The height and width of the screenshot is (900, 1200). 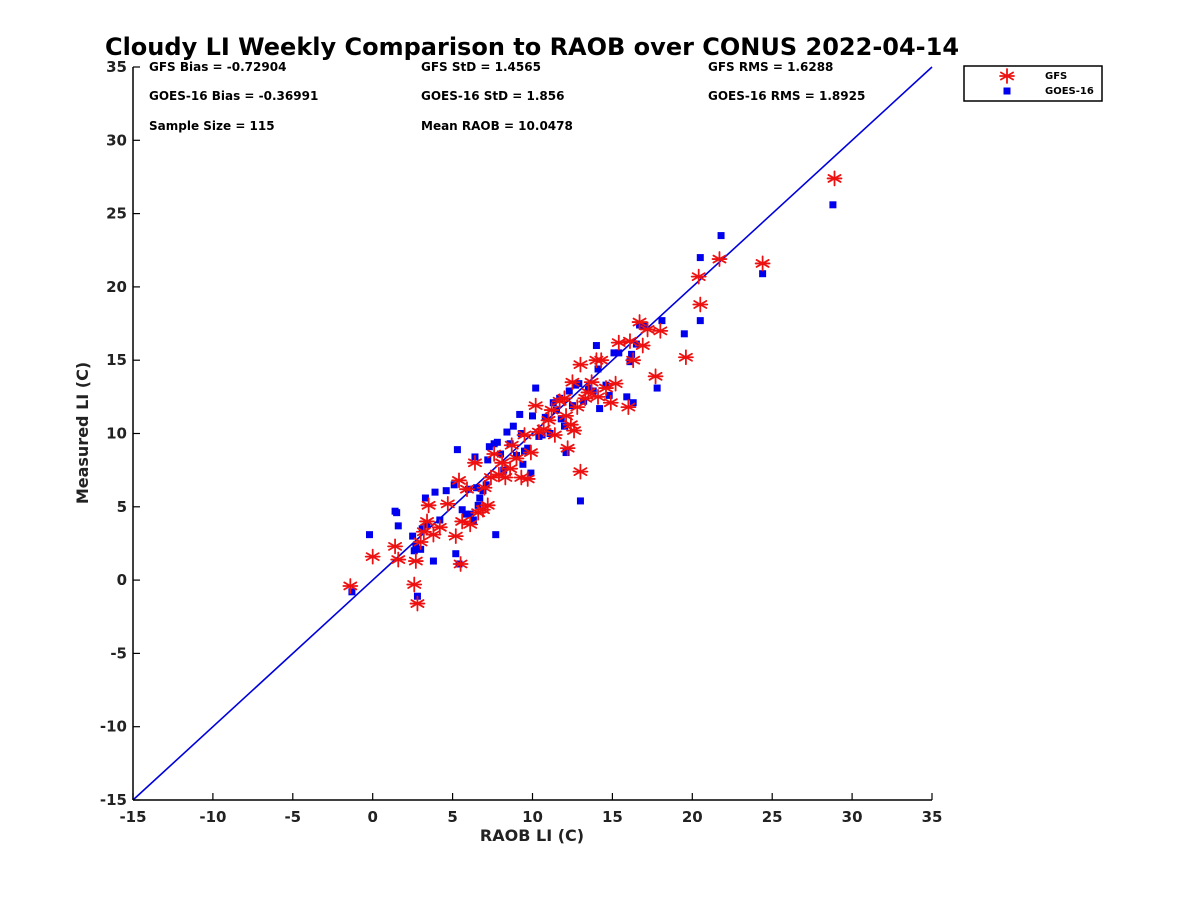 I want to click on legend-gfs-marker, so click(x=1007, y=76).